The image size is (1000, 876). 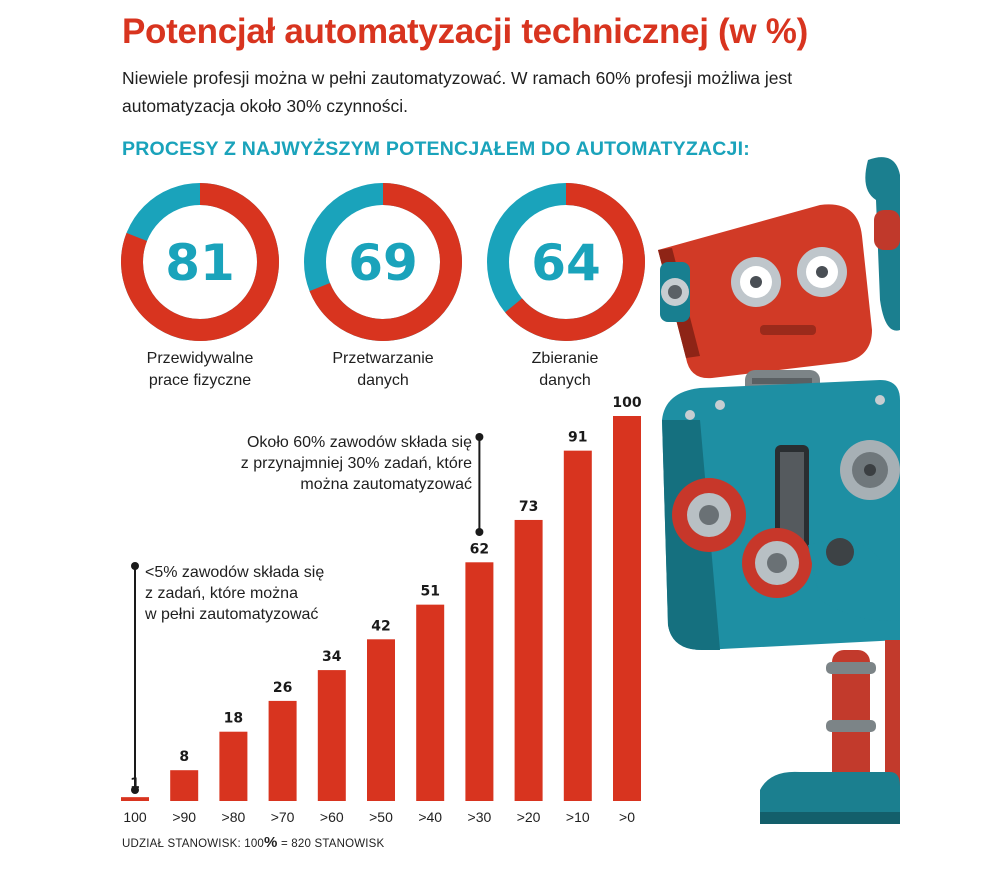 What do you see at coordinates (429, 592) in the screenshot?
I see `bar-value-6: 51` at bounding box center [429, 592].